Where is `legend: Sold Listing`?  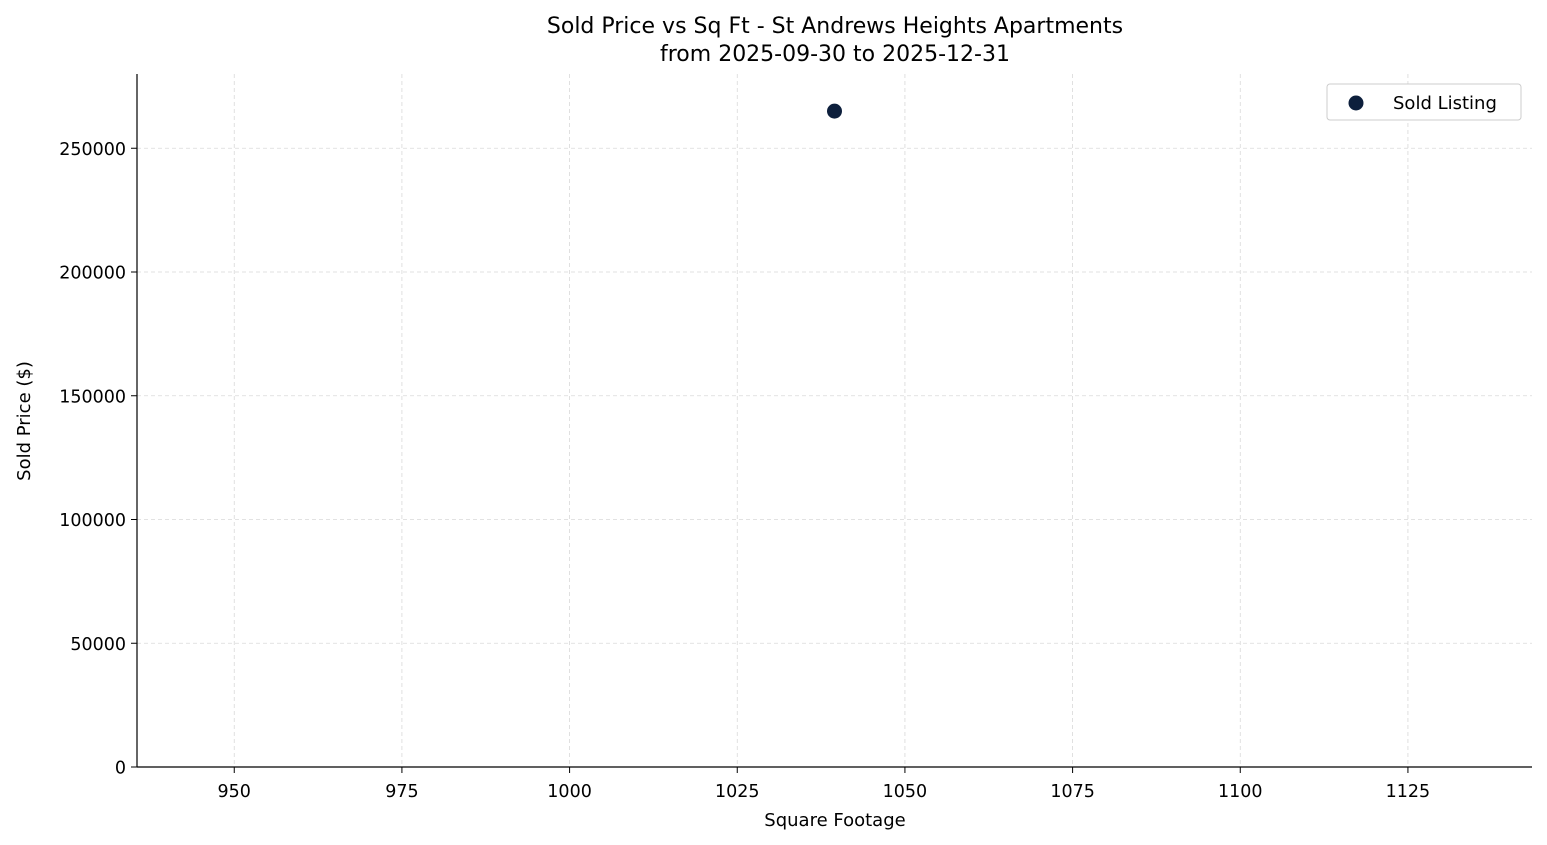
legend: Sold Listing is located at coordinates (1424, 102).